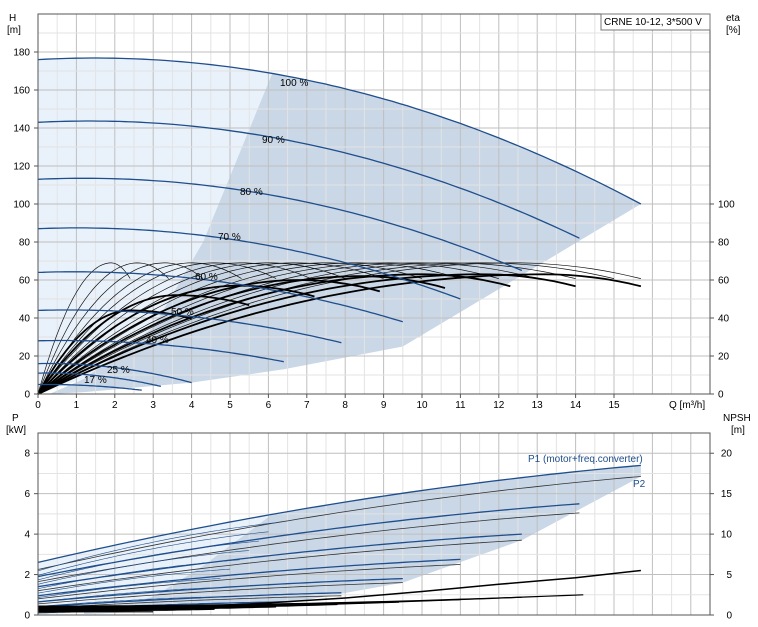  I want to click on head-curve-label: 60 %, so click(206, 277).